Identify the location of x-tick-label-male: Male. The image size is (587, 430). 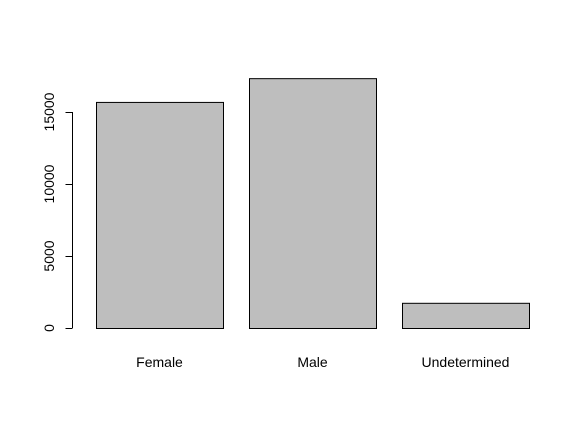
(312, 362).